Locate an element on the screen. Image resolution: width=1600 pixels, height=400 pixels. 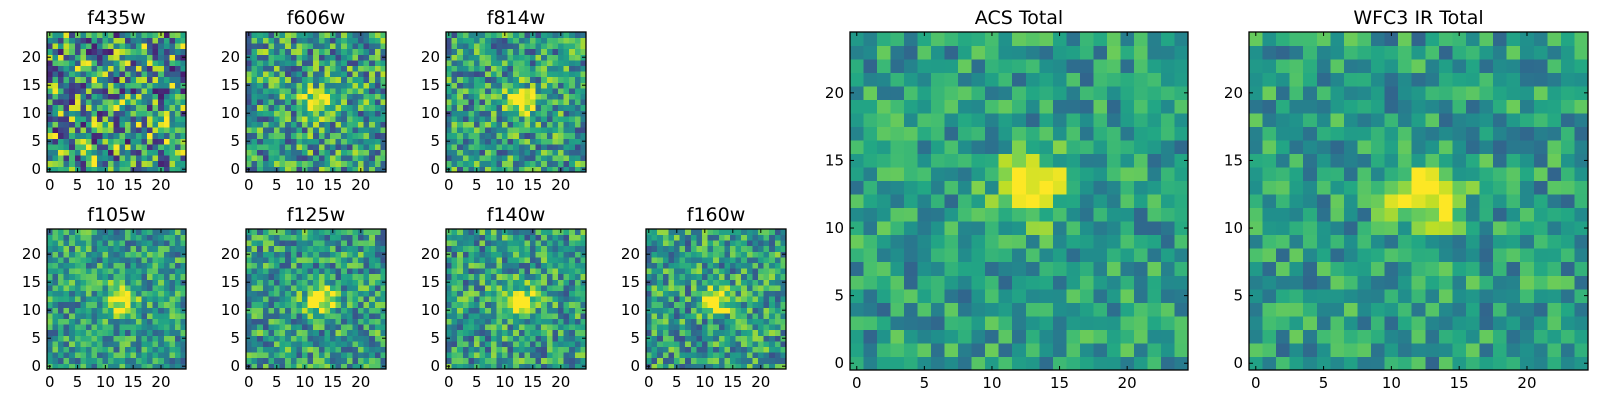
x-tick-label: 20 is located at coordinates (360, 185).